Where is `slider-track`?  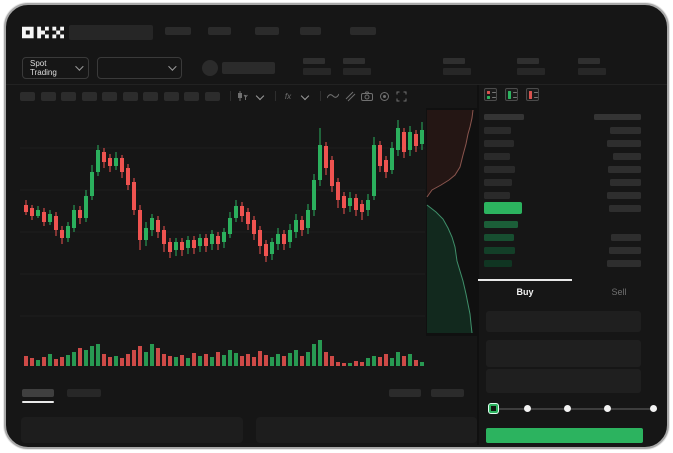
slider-track is located at coordinates (573, 409).